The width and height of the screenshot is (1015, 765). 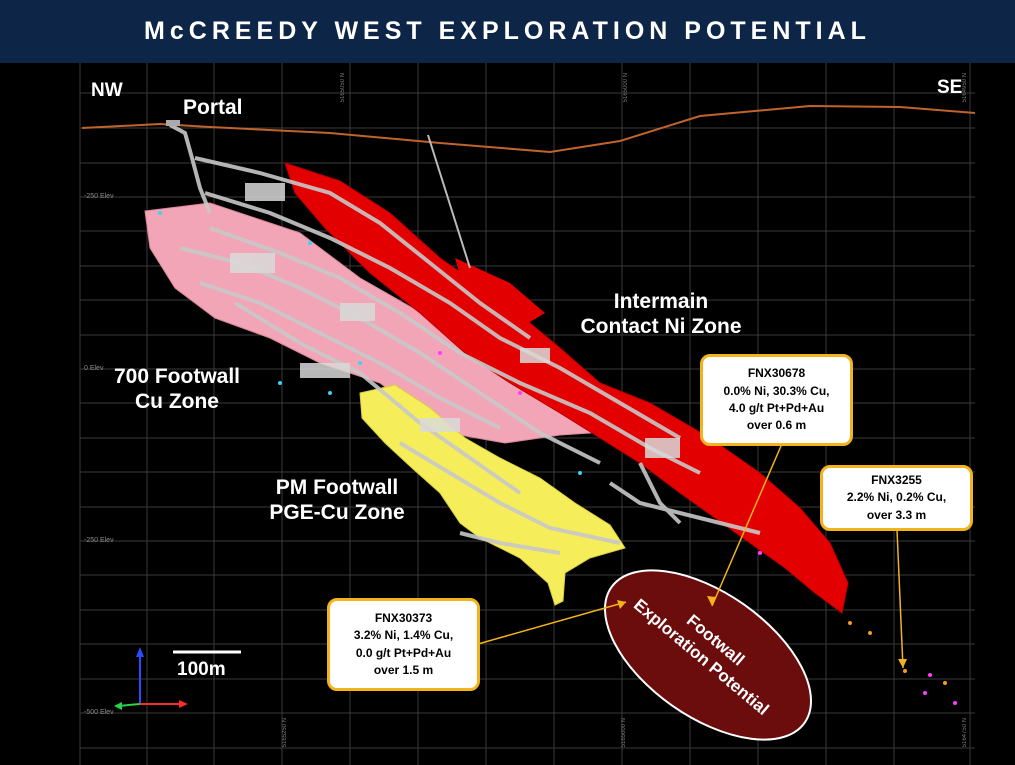 What do you see at coordinates (403, 635) in the screenshot?
I see `callout-line: 3.2% Ni, 1.4% Cu,` at bounding box center [403, 635].